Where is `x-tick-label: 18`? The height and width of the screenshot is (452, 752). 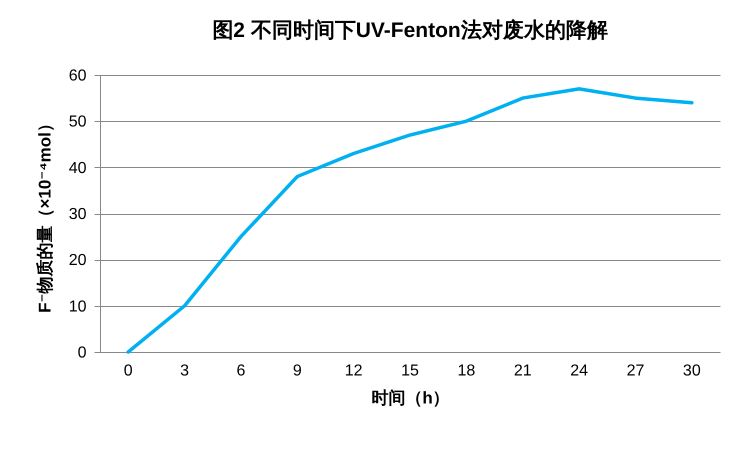 x-tick-label: 18 is located at coordinates (466, 371).